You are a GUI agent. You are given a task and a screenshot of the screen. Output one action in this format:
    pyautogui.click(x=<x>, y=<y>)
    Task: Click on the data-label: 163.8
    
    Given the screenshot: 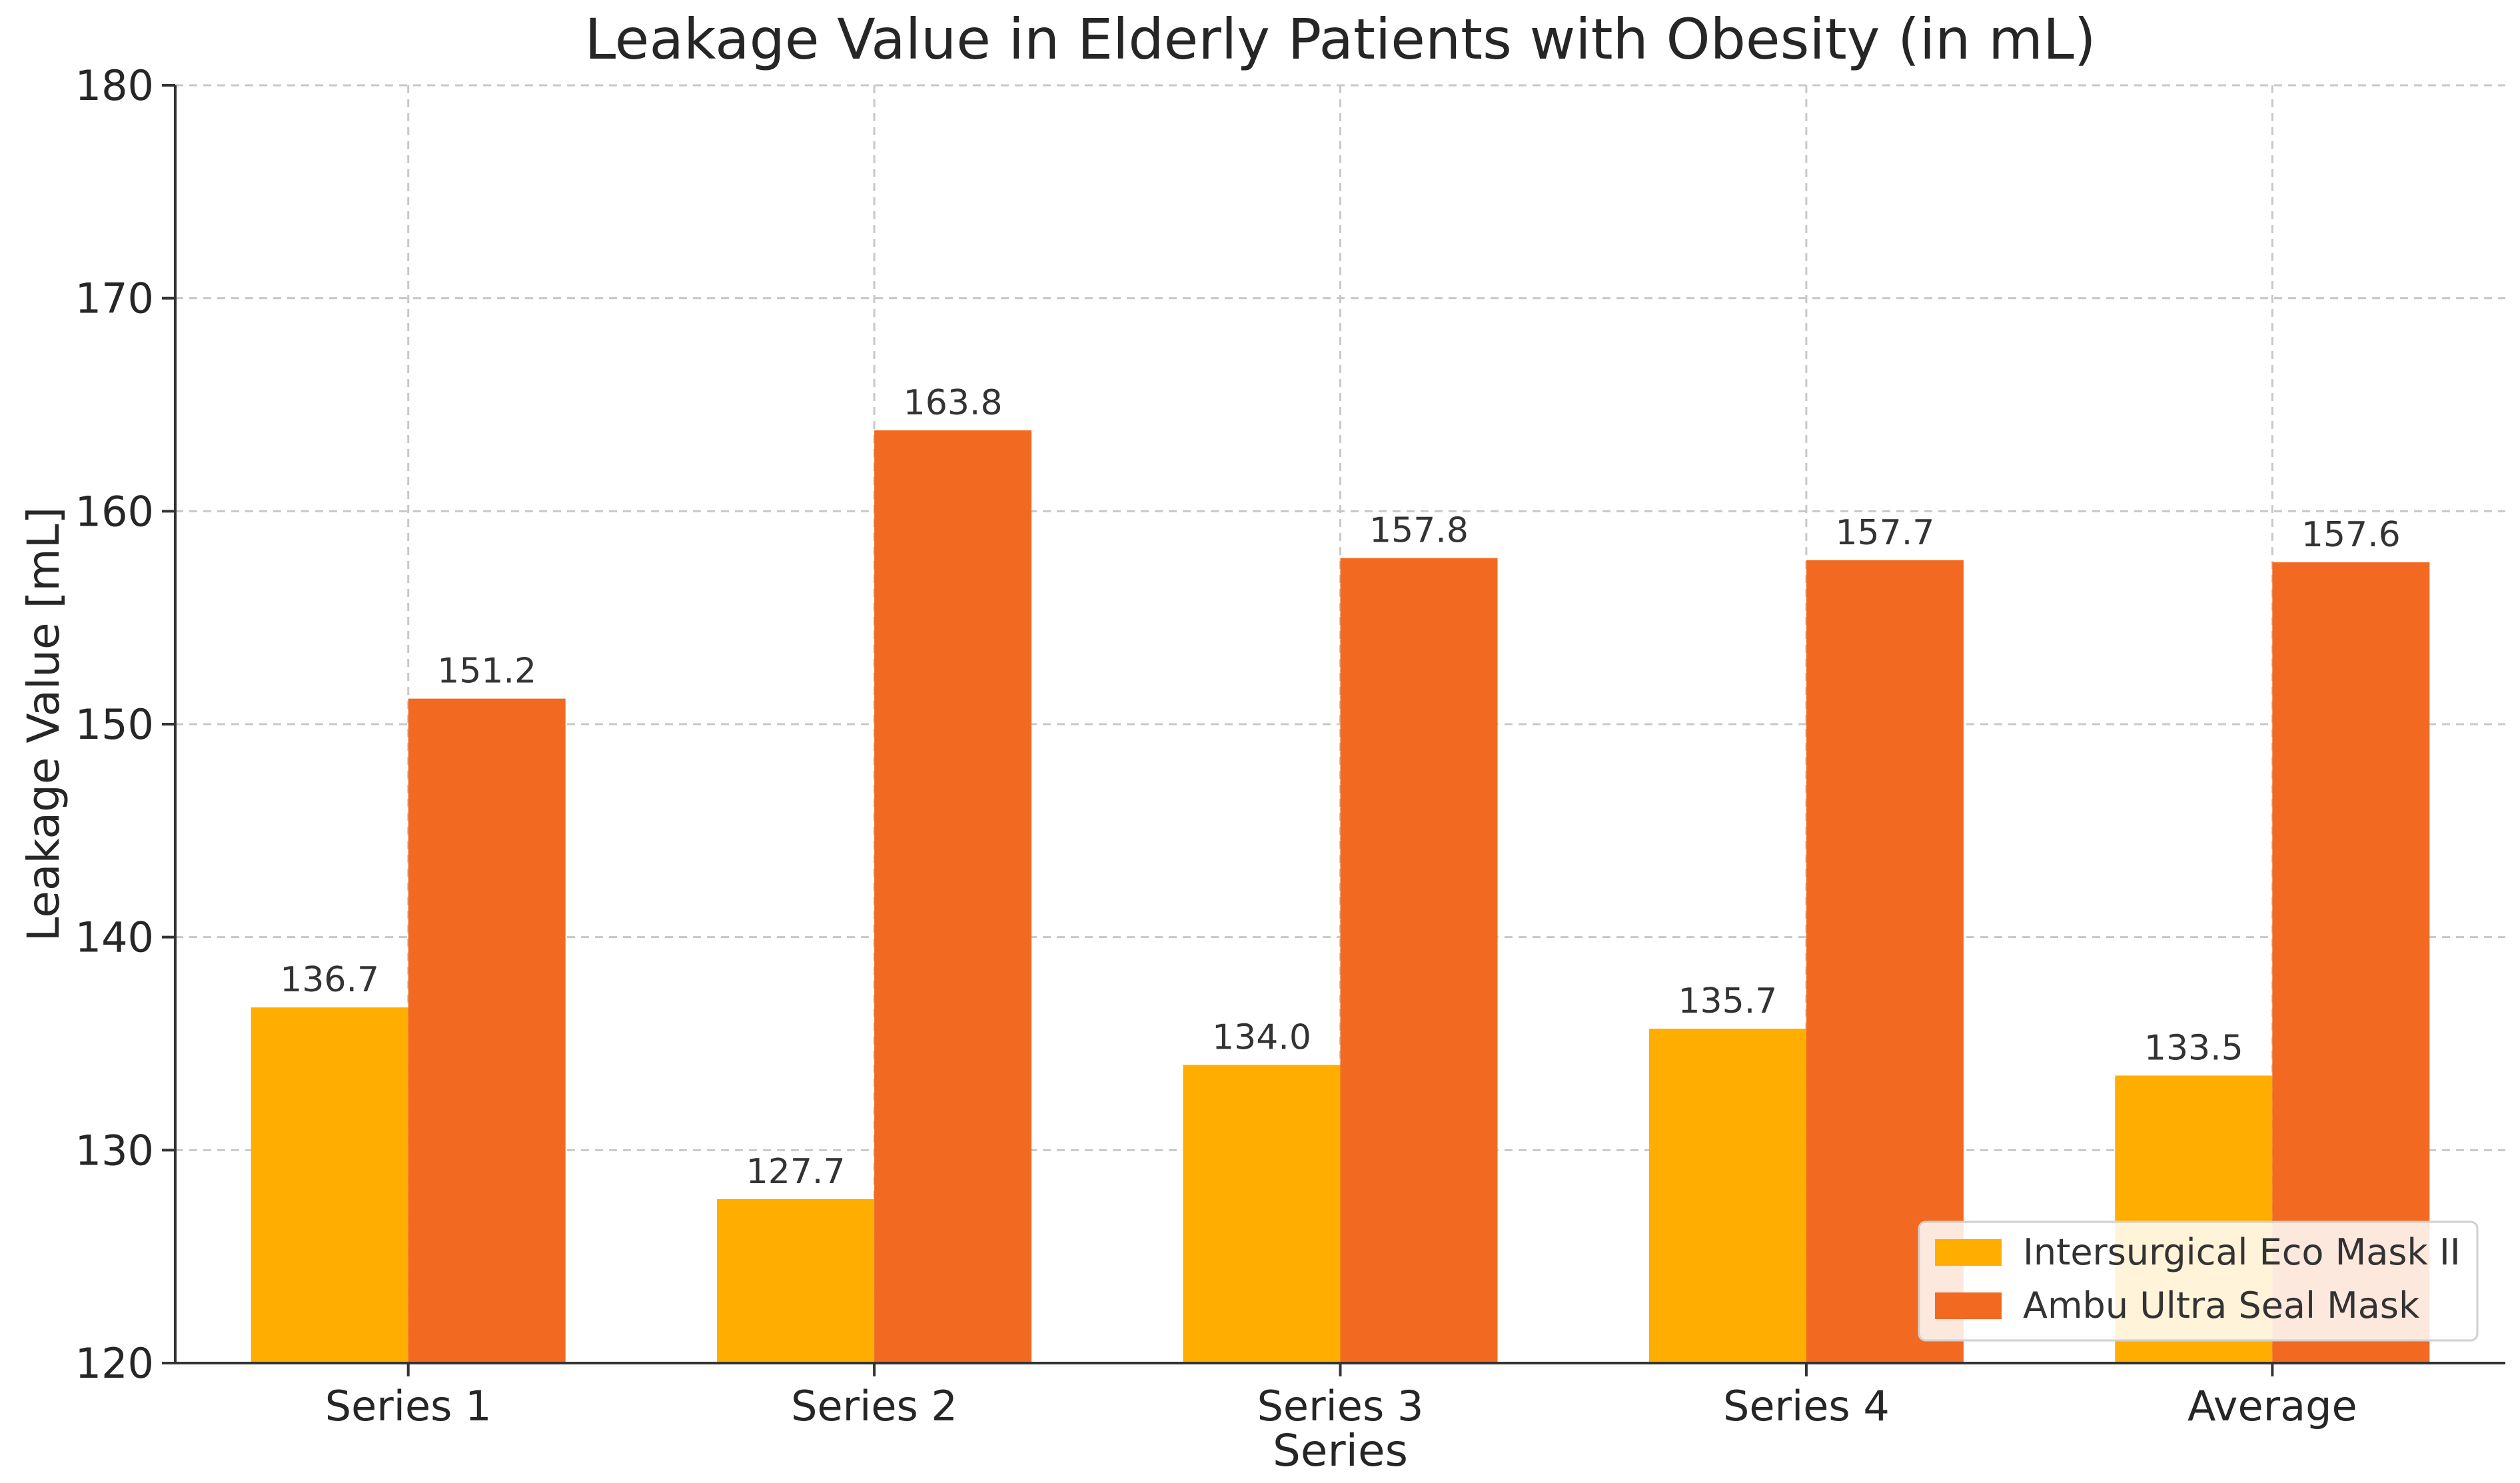 What is the action you would take?
    pyautogui.click(x=953, y=403)
    